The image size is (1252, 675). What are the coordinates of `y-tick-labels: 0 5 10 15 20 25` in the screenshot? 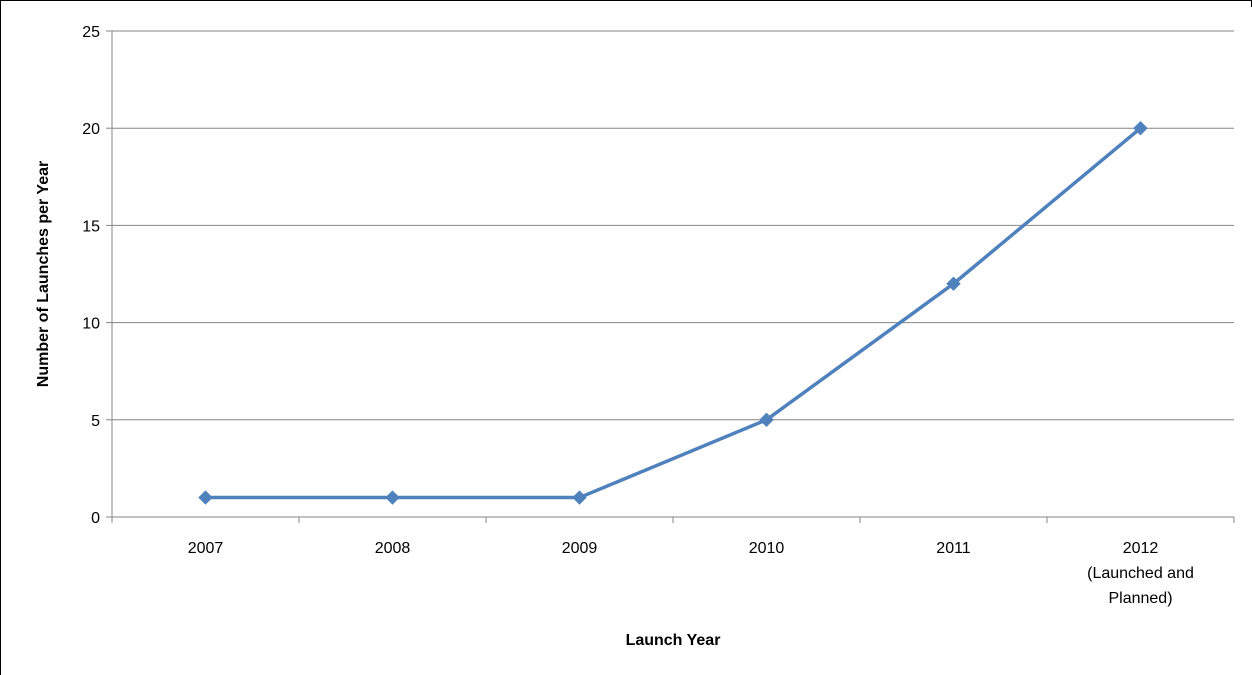 It's located at (91, 275).